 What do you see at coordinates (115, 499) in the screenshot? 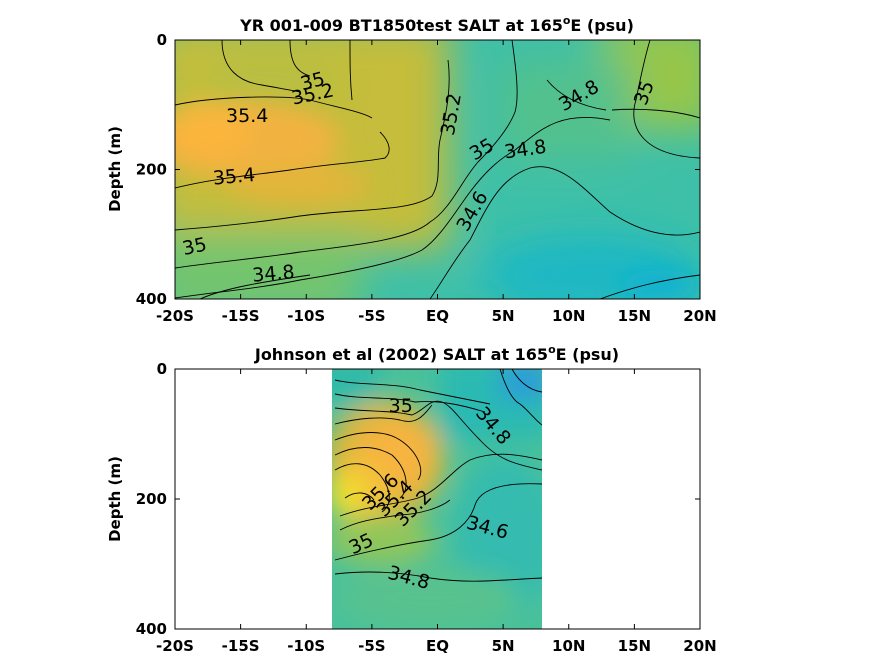
I see `bottom-y-axis-label: Depth (m)` at bounding box center [115, 499].